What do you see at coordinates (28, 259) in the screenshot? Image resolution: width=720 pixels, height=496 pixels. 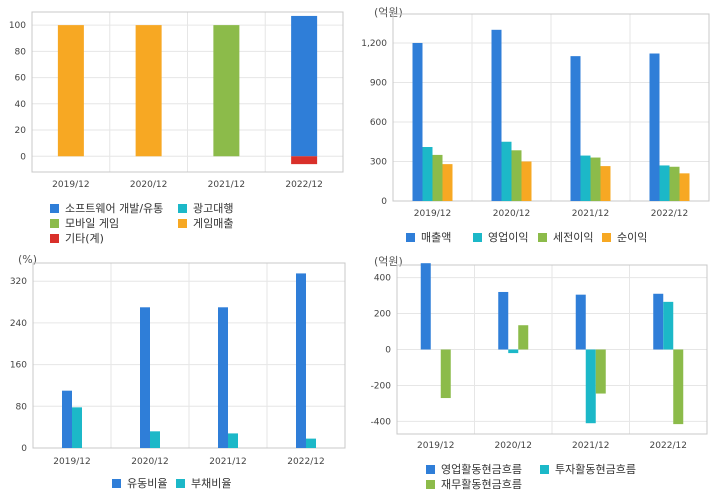 I see `ratio-unit-label: (%)` at bounding box center [28, 259].